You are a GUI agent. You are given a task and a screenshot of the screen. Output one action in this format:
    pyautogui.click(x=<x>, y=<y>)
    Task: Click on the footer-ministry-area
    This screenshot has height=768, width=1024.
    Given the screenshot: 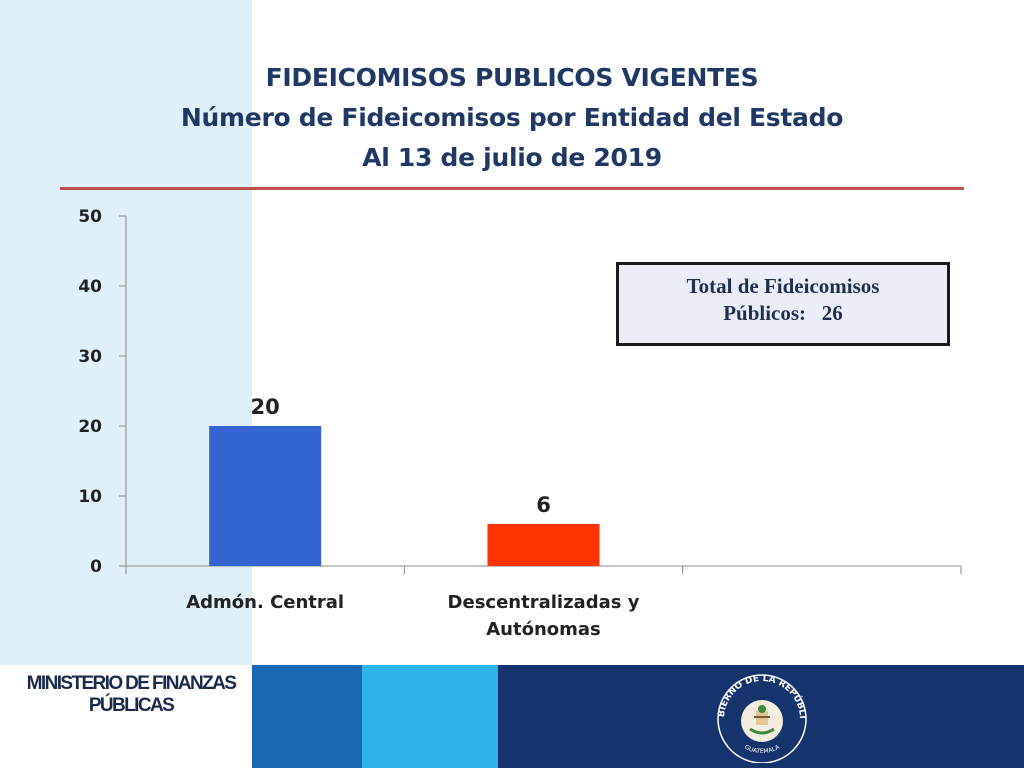 What is the action you would take?
    pyautogui.click(x=126, y=716)
    